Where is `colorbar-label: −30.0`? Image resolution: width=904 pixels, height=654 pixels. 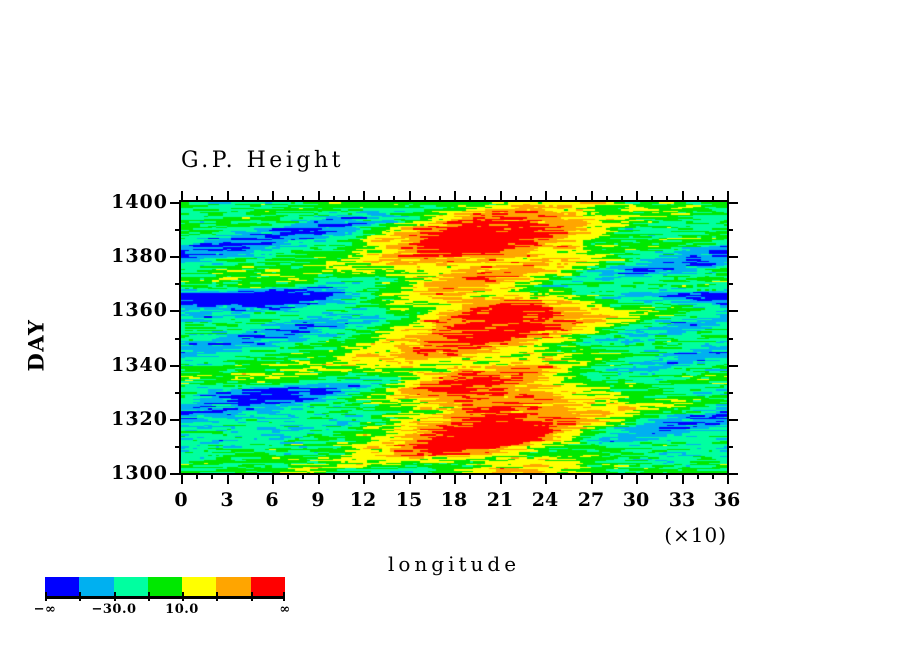
colorbar-label: −30.0 is located at coordinates (114, 609).